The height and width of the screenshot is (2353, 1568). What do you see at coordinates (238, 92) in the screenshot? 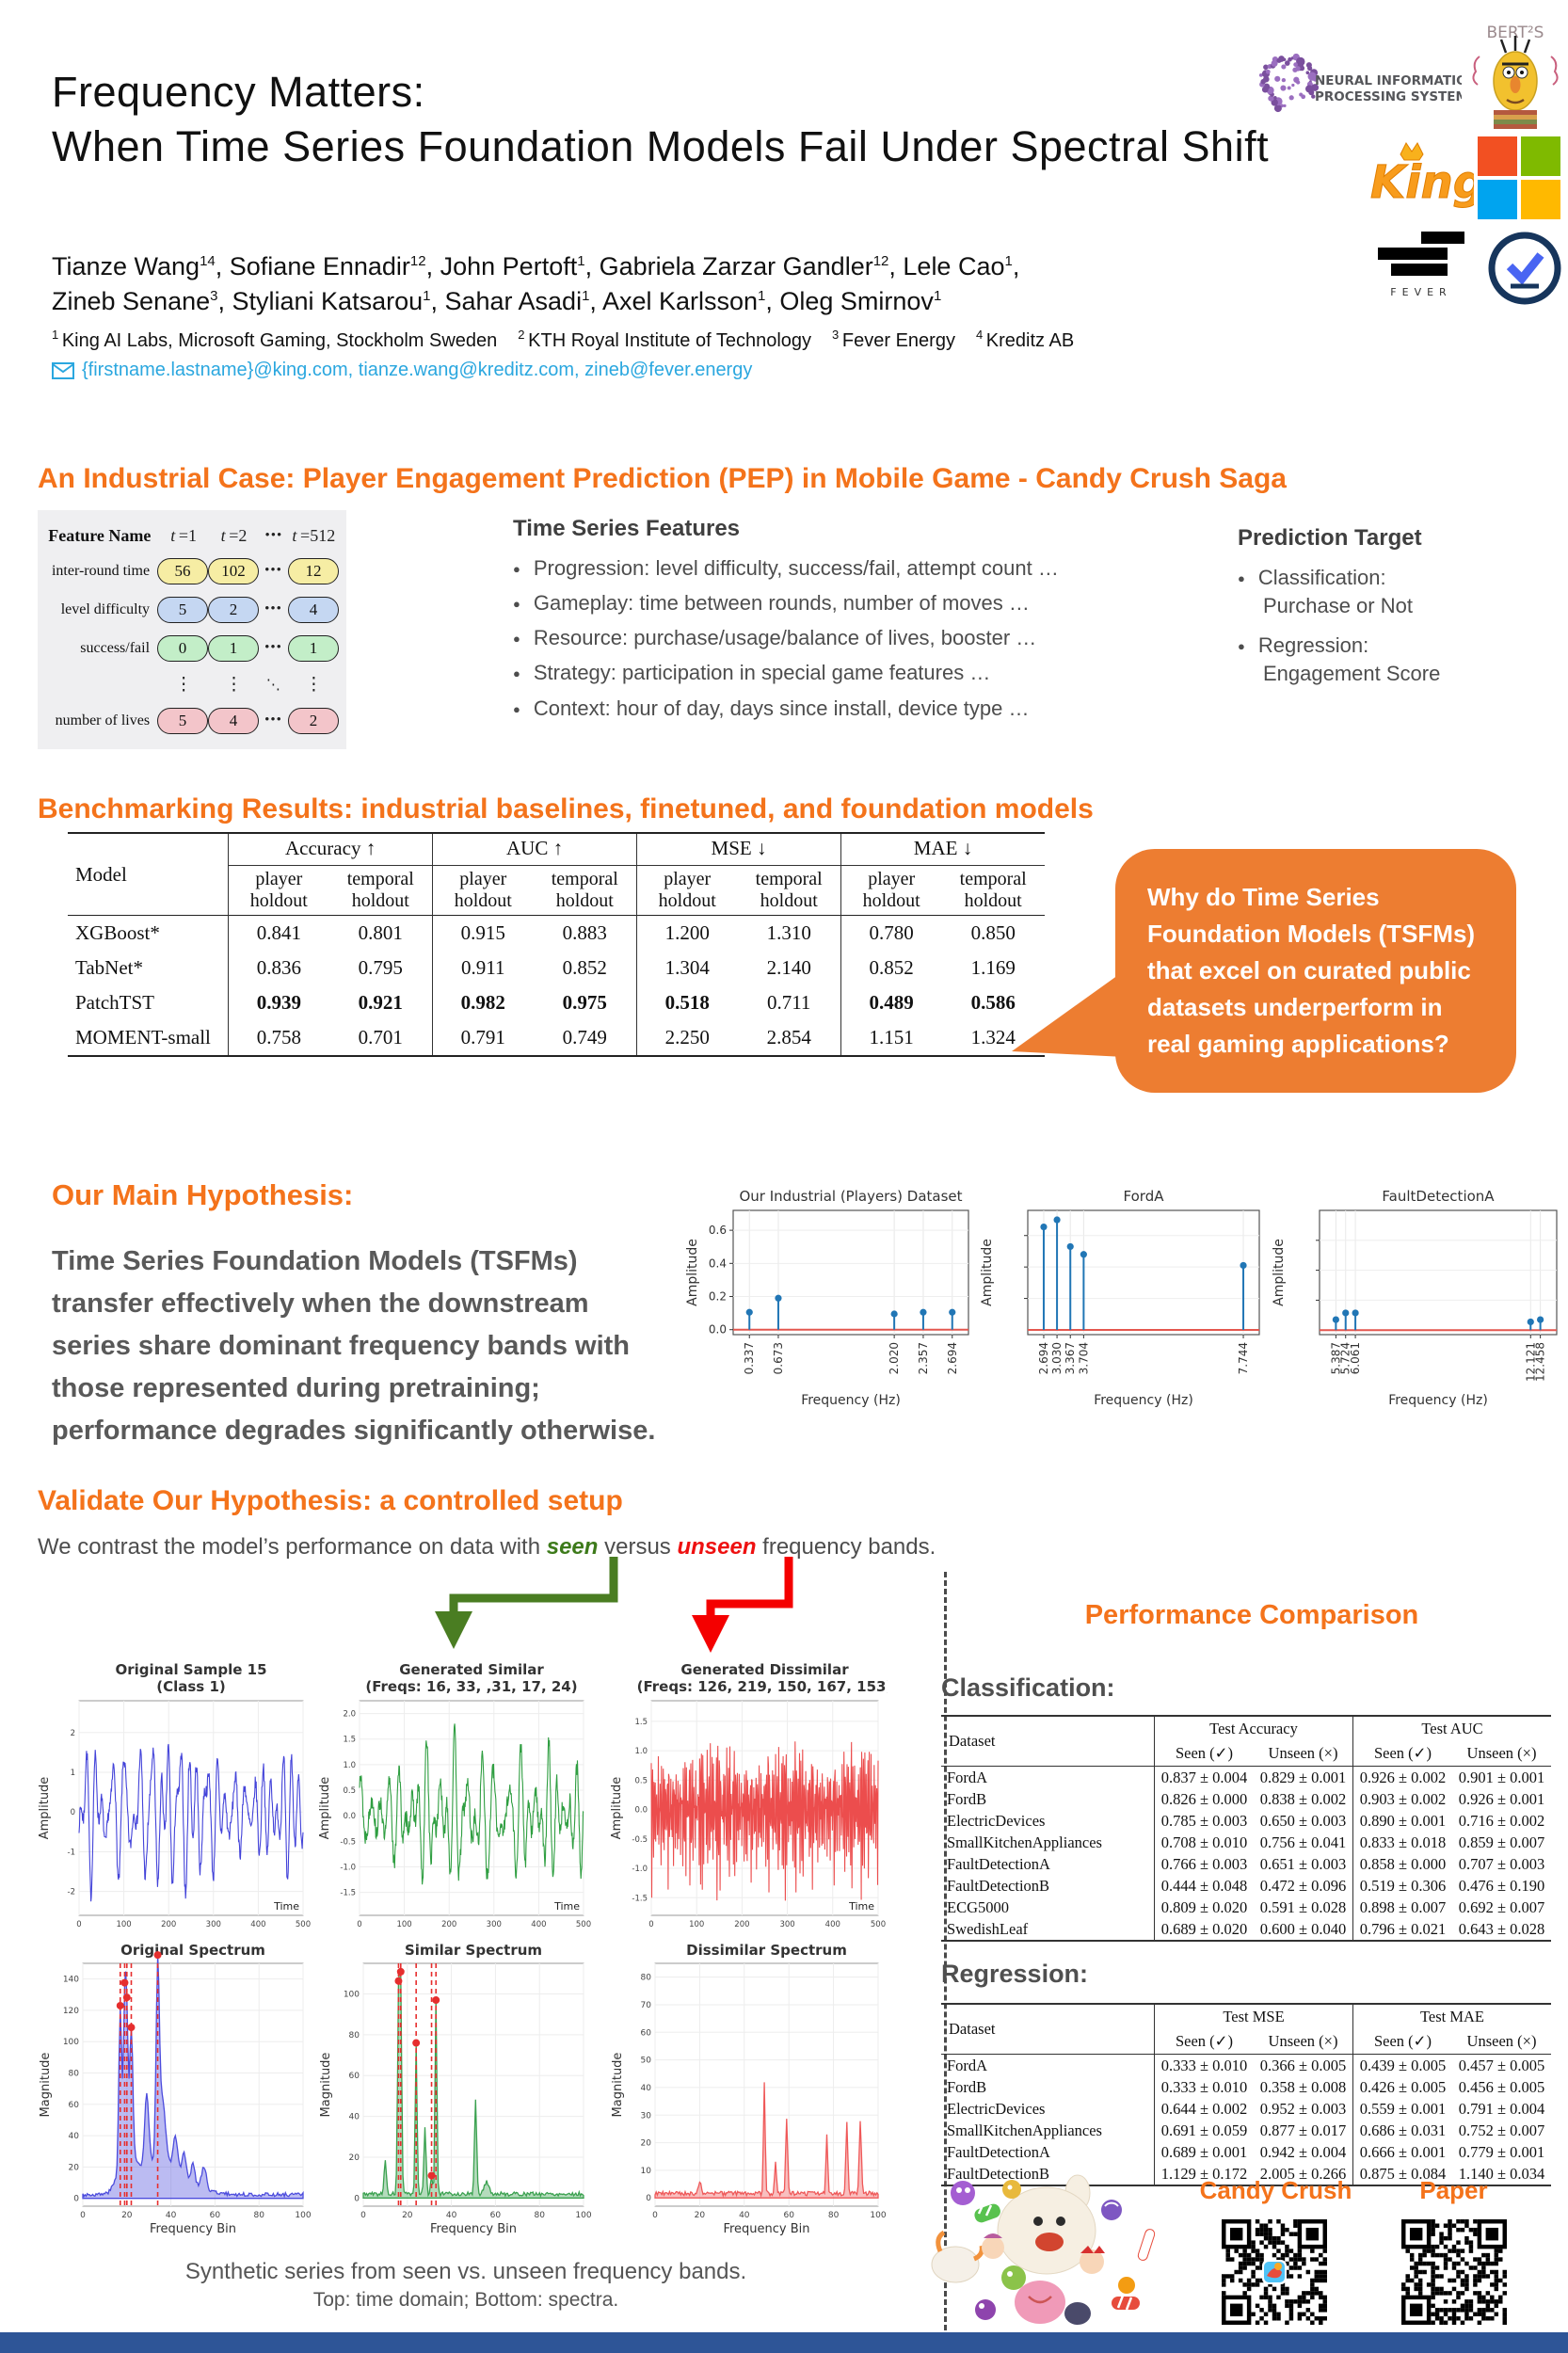
I see `poster-title-line1: Frequency Matters:` at bounding box center [238, 92].